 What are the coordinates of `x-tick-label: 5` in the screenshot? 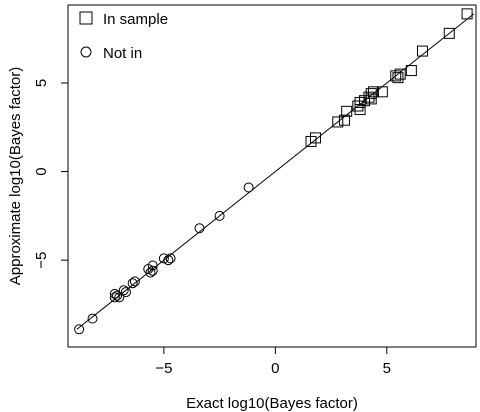 It's located at (387, 368).